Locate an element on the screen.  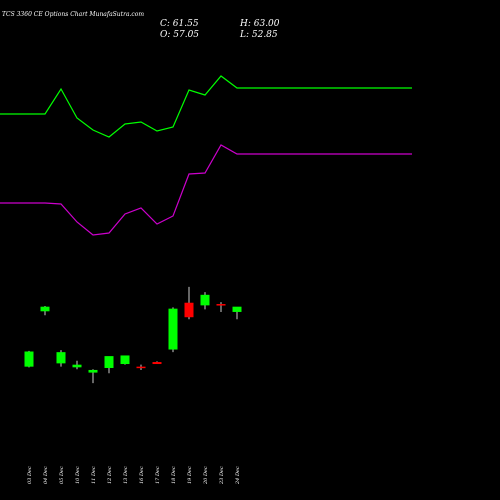
candle-20-dec is located at coordinates (205, 301).